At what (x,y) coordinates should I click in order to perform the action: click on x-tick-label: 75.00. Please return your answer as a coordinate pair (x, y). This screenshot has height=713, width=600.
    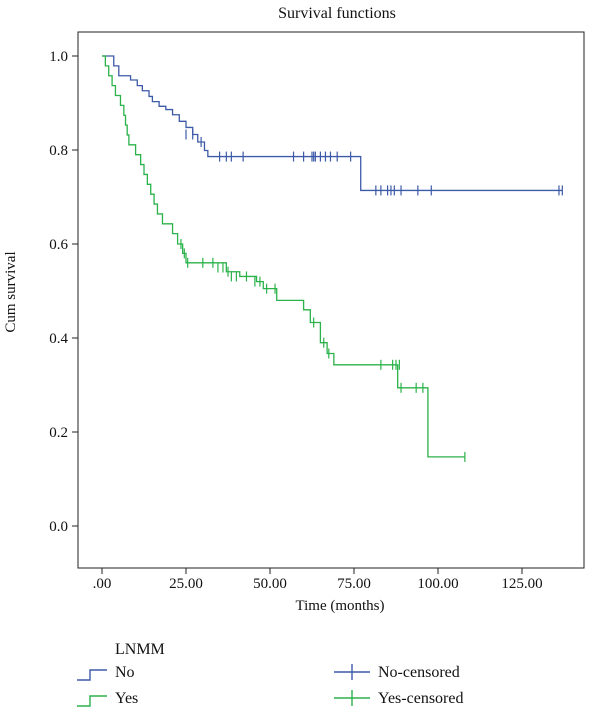
    Looking at the image, I should click on (354, 584).